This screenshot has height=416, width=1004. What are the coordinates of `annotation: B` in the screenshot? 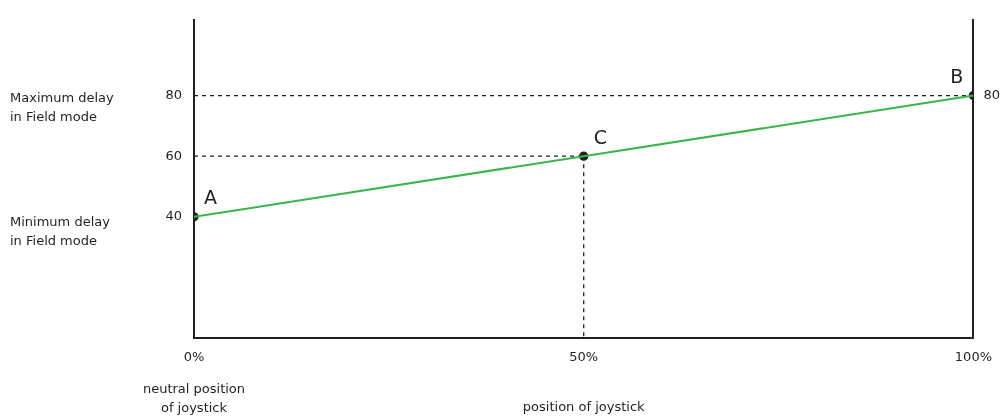 It's located at (957, 76).